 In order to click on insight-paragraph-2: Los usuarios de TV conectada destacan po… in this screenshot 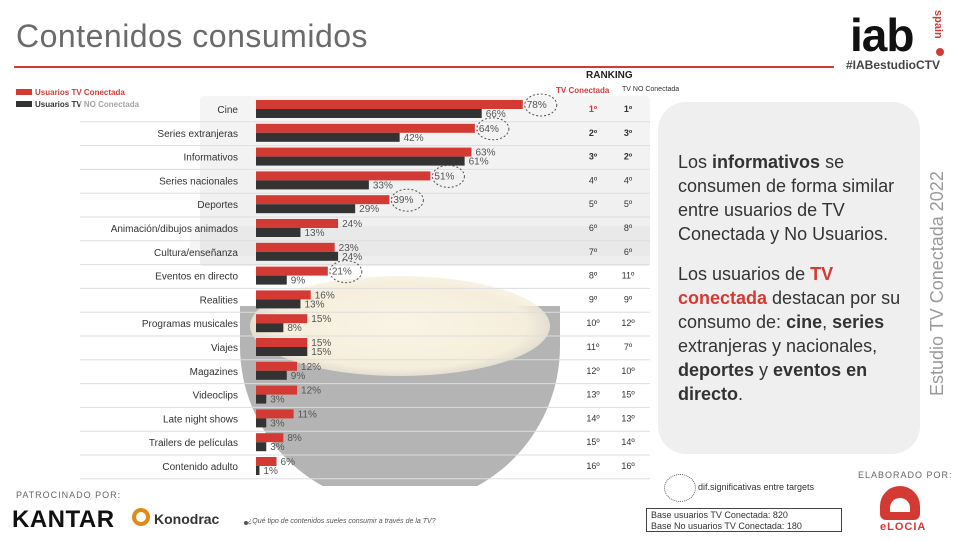, I will do `click(796, 334)`.